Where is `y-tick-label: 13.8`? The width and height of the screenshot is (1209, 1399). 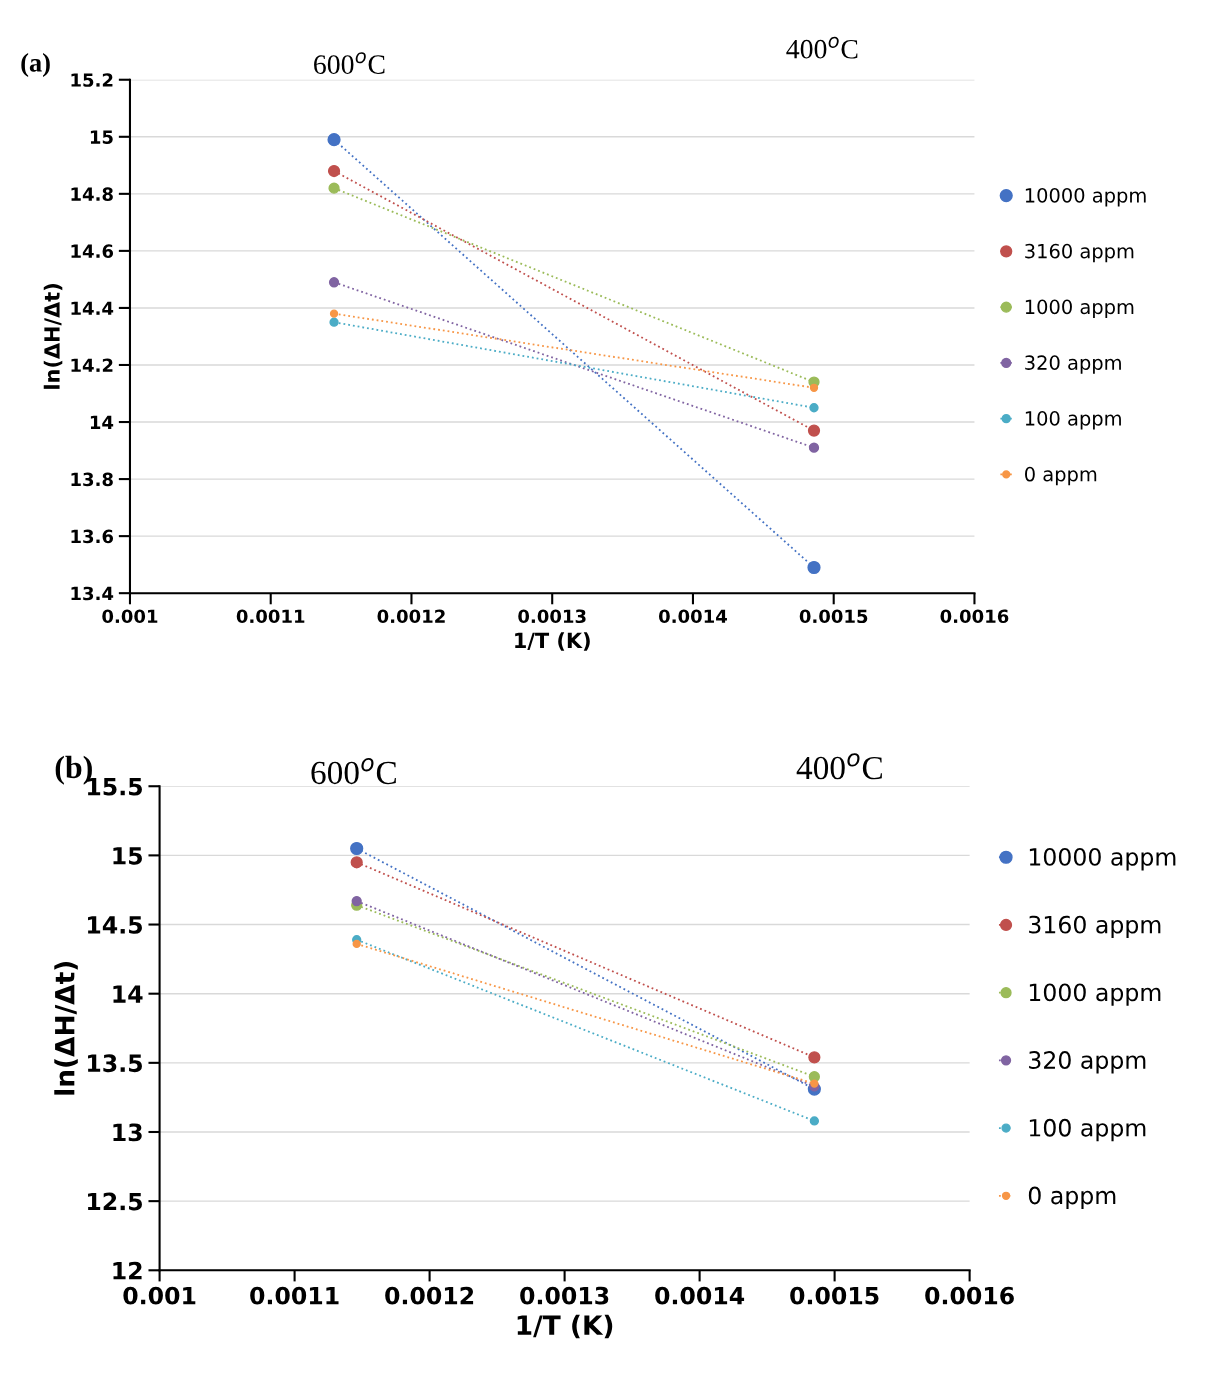
y-tick-label: 13.8 is located at coordinates (92, 479).